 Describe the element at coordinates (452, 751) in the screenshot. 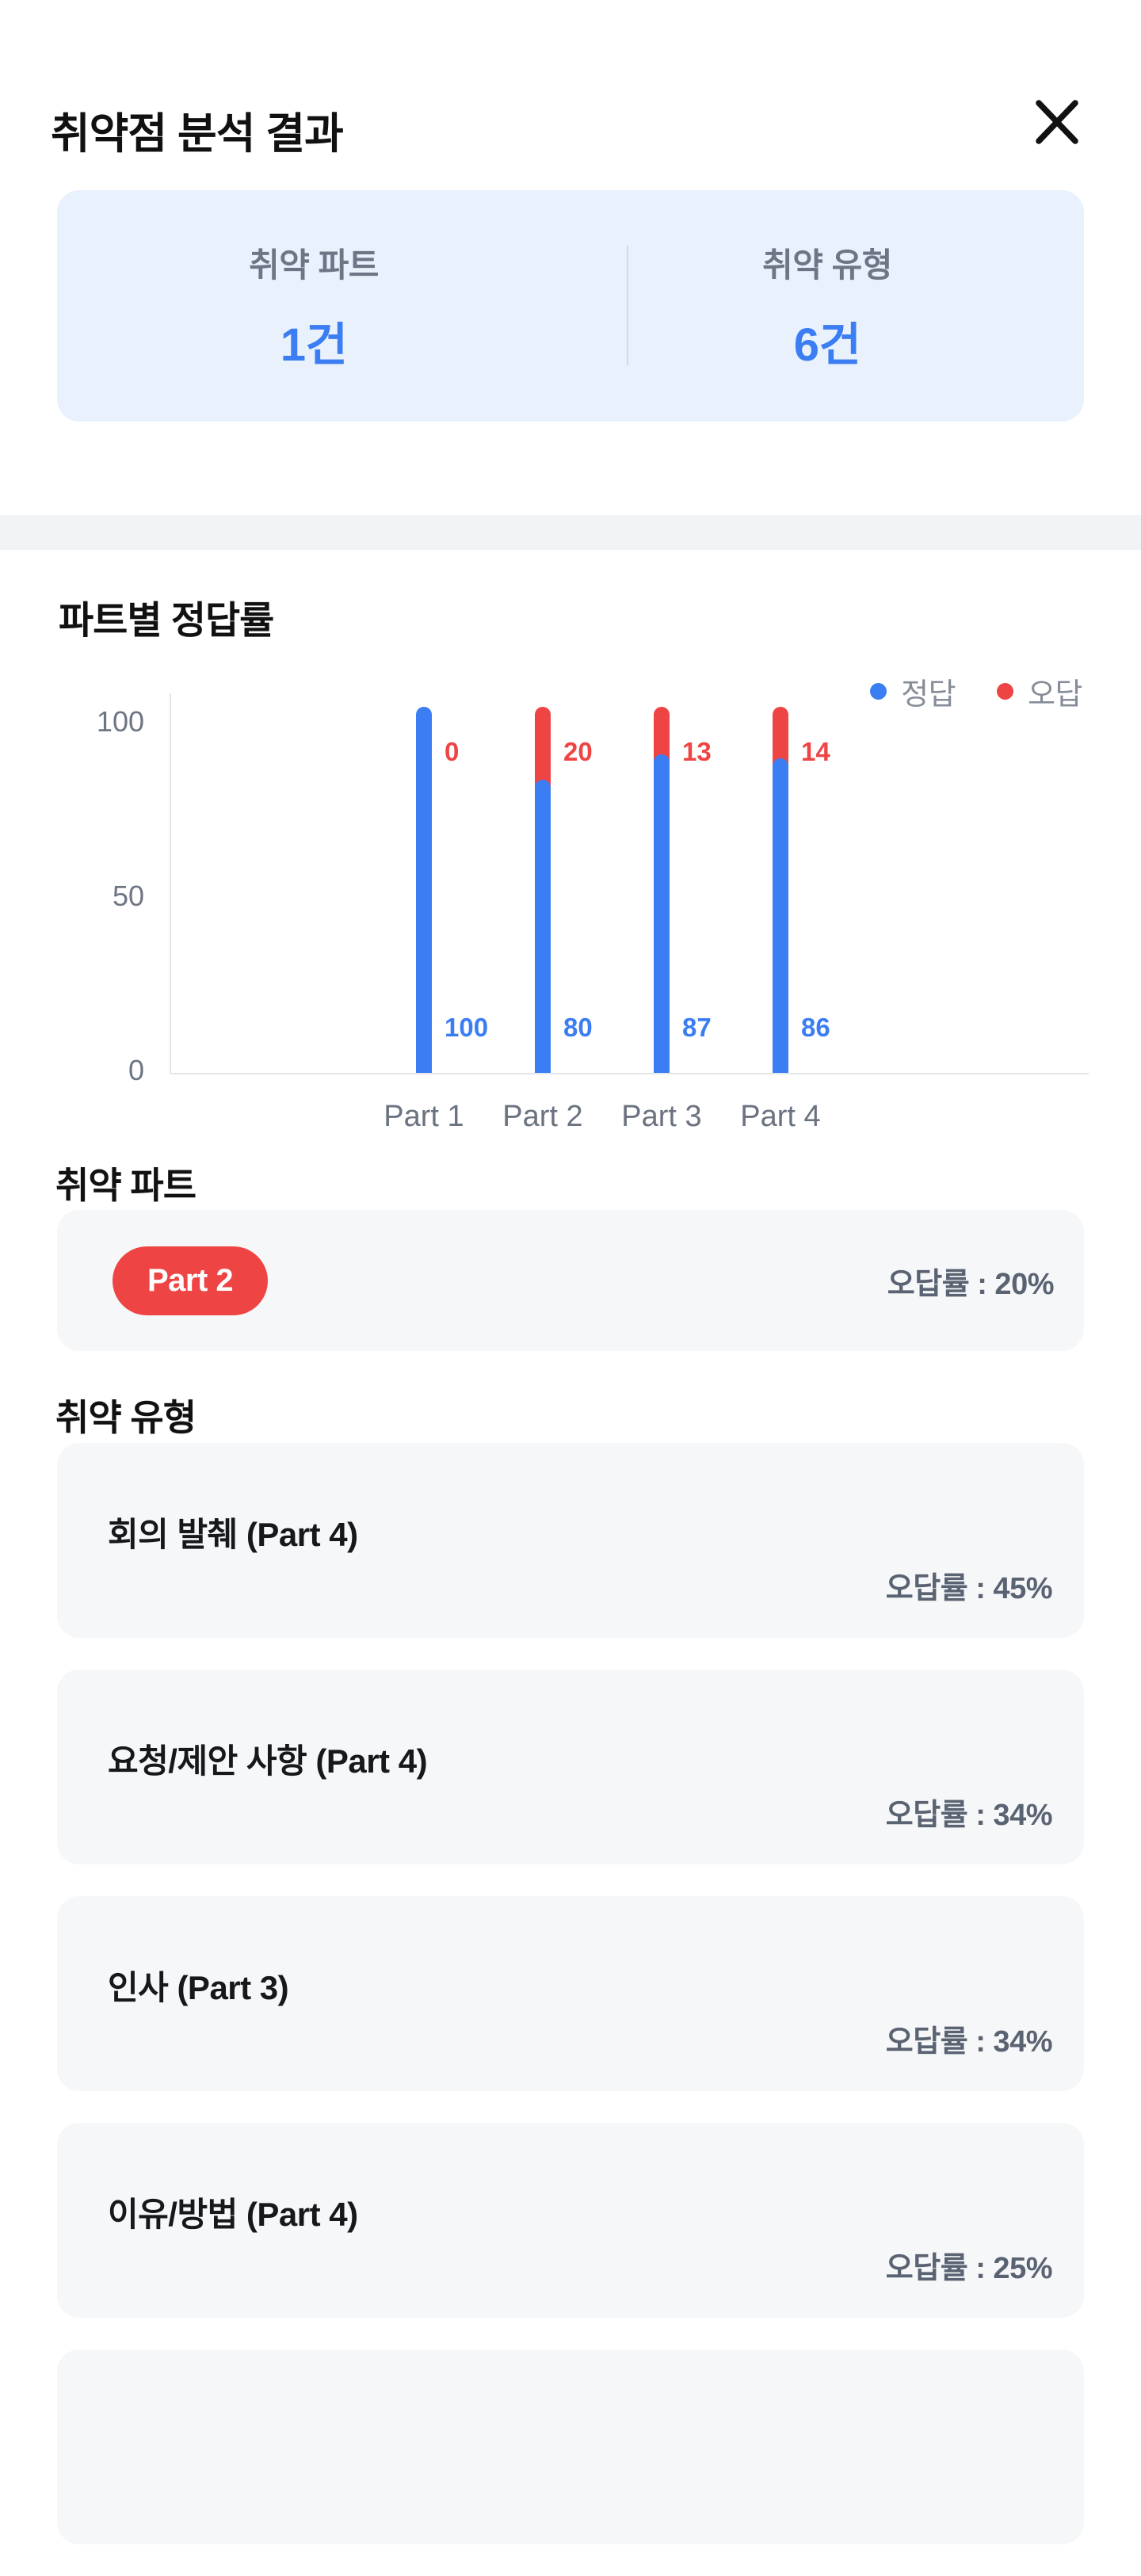

I see `bar-value-wrong: 0` at that location.